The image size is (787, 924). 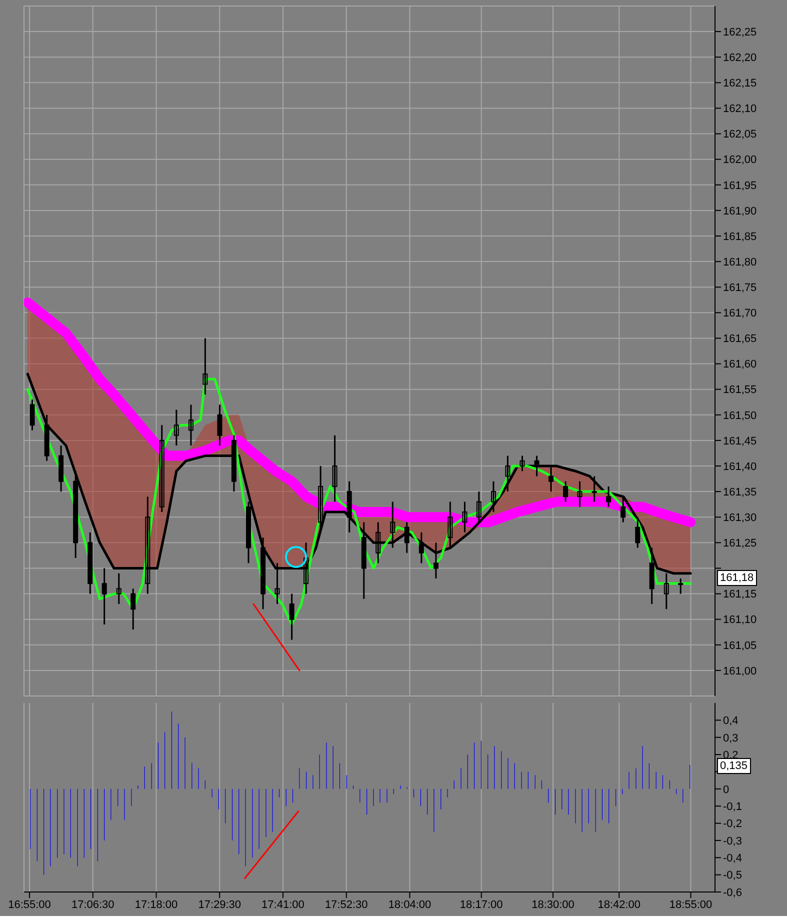 What do you see at coordinates (730, 721) in the screenshot?
I see `y-tick-label: 0,4` at bounding box center [730, 721].